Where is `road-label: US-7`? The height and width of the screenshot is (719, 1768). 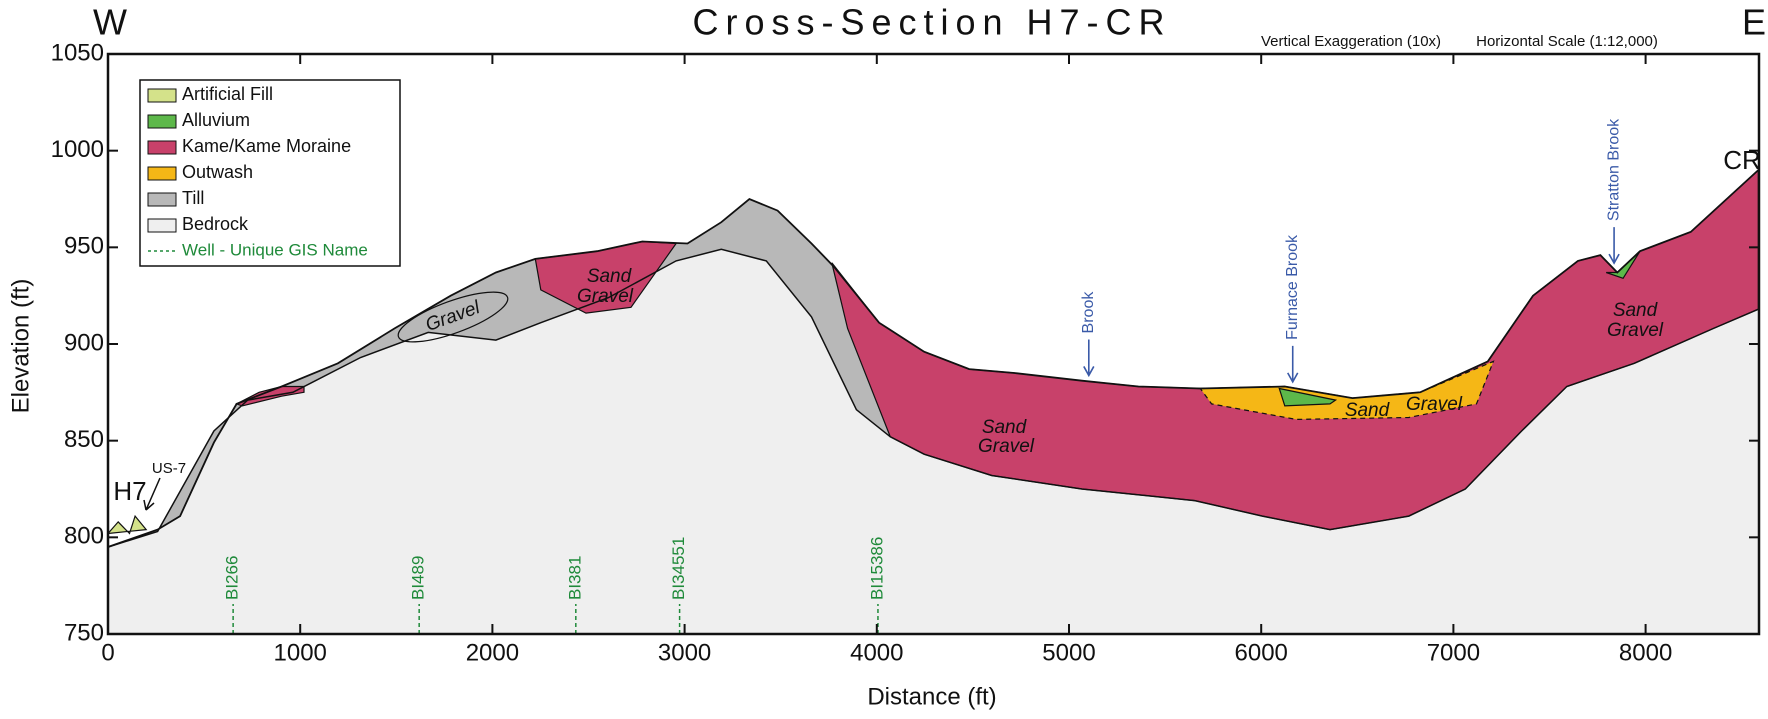
road-label: US-7 is located at coordinates (169, 468).